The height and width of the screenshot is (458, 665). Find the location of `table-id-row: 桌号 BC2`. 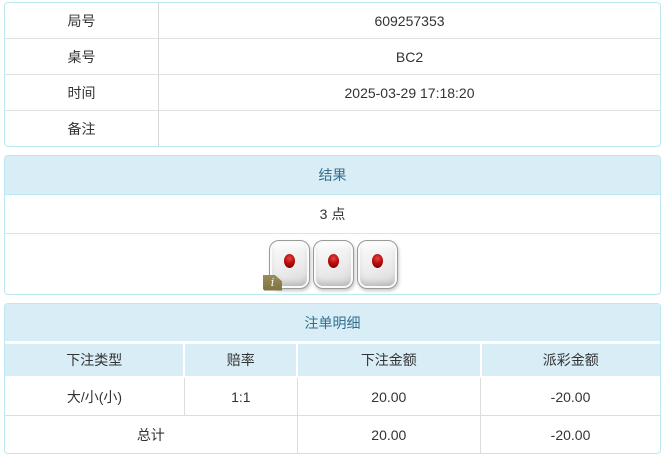

table-id-row: 桌号 BC2 is located at coordinates (332, 57).